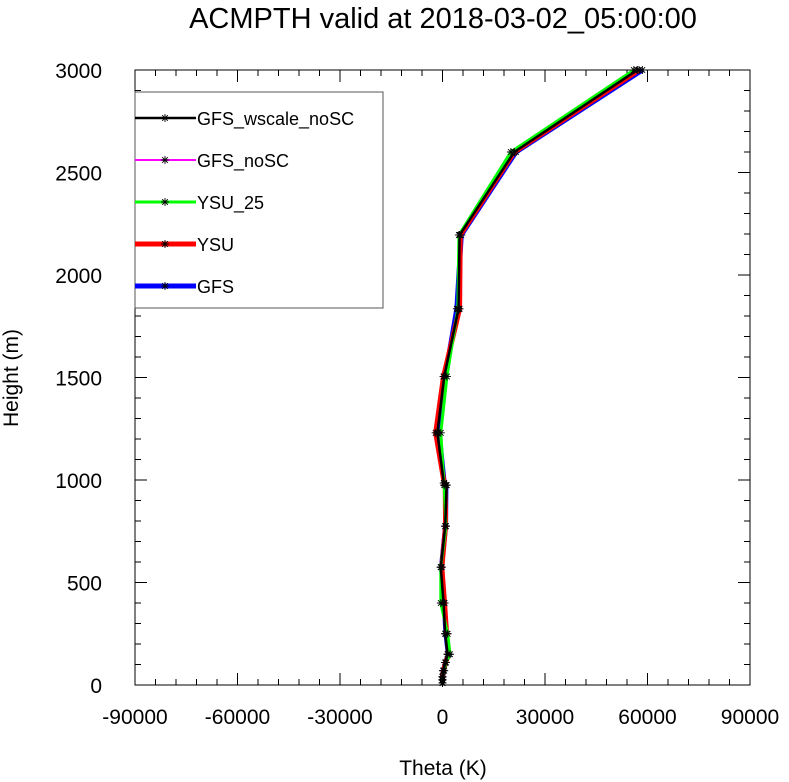 This screenshot has width=789, height=782. What do you see at coordinates (96, 686) in the screenshot?
I see `y-tick-label: 0` at bounding box center [96, 686].